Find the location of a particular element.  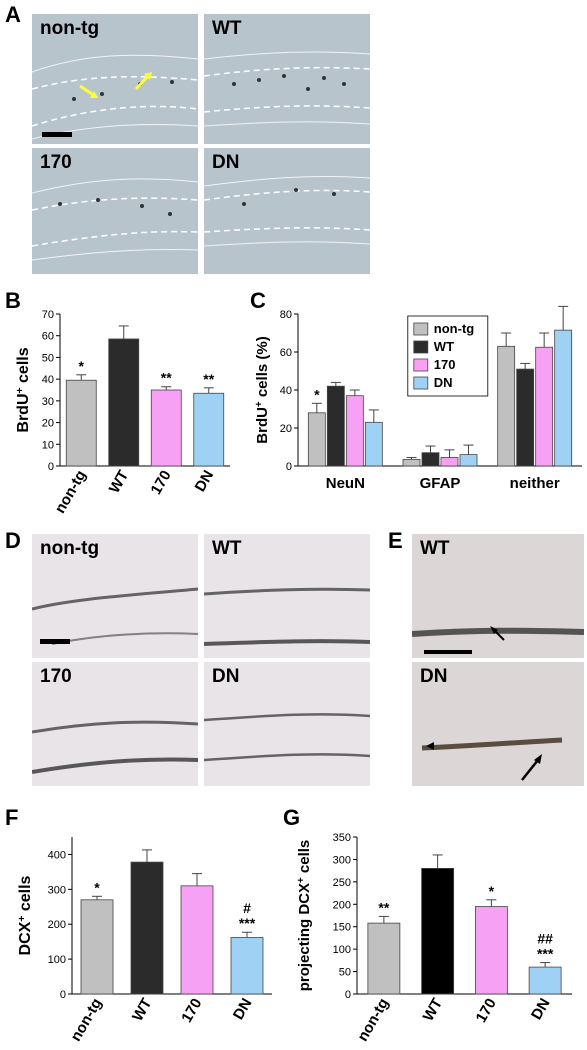

micrograph-d-dn: DN is located at coordinates (287, 724).